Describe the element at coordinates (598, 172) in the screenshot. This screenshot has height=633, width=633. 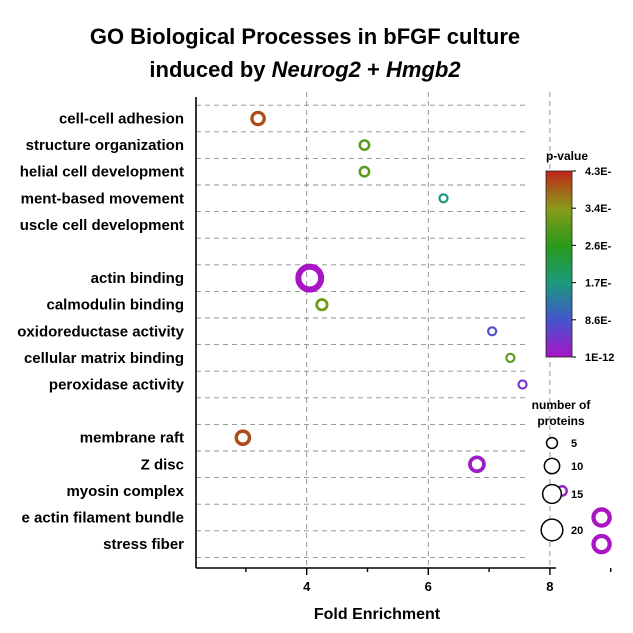
I see `colorbar-label: 4.3E-` at that location.